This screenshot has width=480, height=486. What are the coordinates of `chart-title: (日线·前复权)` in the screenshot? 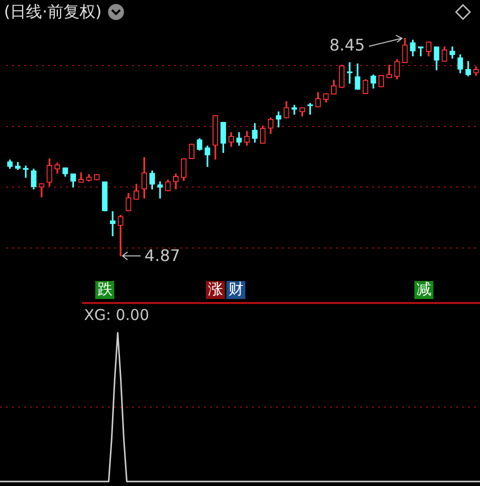 It's located at (53, 12).